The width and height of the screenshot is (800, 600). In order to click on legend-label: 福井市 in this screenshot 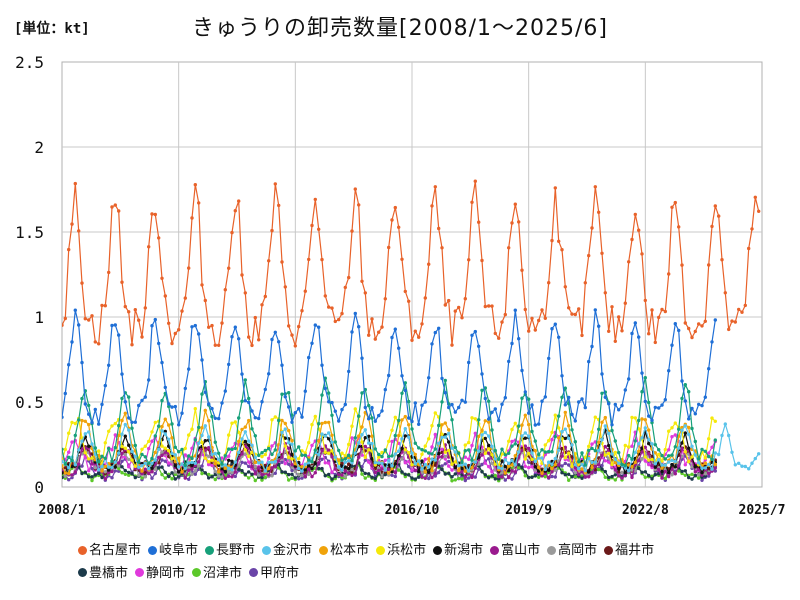, I will do `click(635, 550)`.